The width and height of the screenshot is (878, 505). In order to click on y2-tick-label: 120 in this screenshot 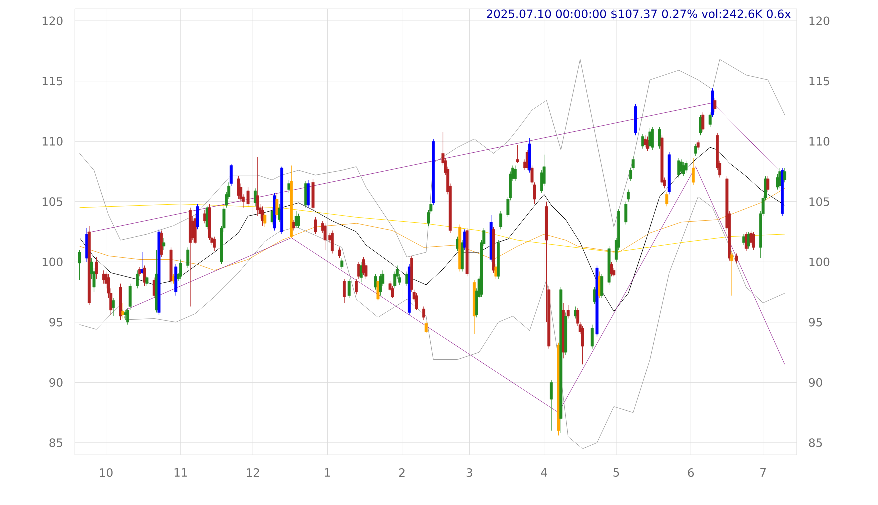, I will do `click(820, 21)`.